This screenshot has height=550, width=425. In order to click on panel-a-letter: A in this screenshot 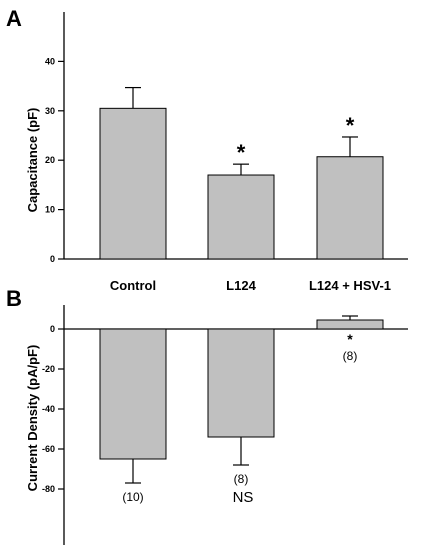, I will do `click(14, 18)`.